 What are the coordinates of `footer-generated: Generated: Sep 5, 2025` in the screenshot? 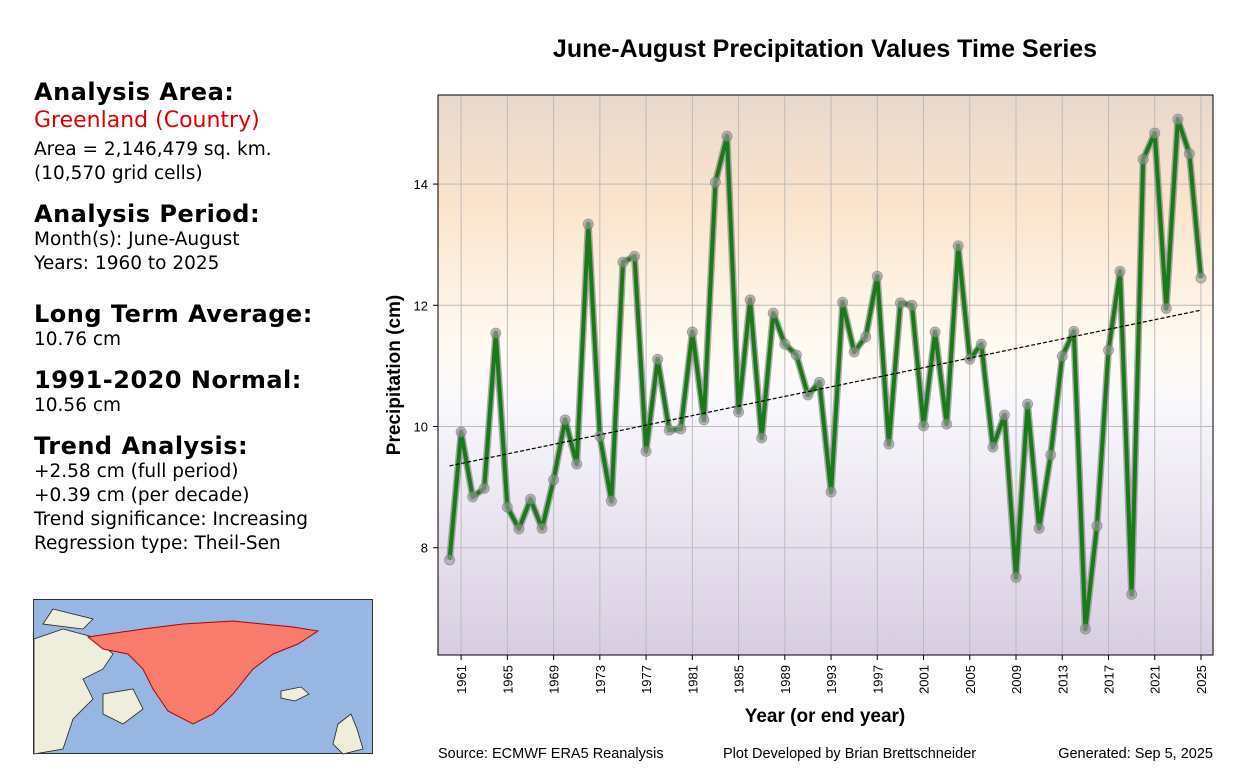 It's located at (1135, 754).